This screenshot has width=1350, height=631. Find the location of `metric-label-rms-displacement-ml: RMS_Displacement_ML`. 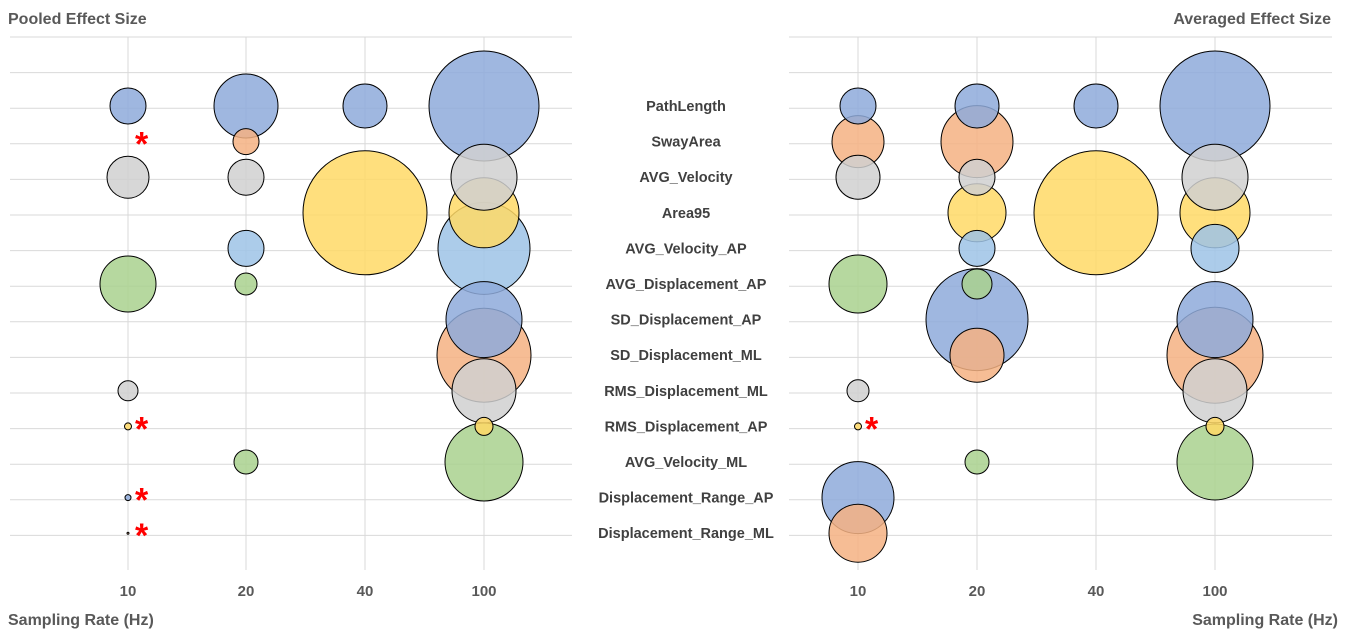

metric-label-rms-displacement-ml: RMS_Displacement_ML is located at coordinates (686, 392).